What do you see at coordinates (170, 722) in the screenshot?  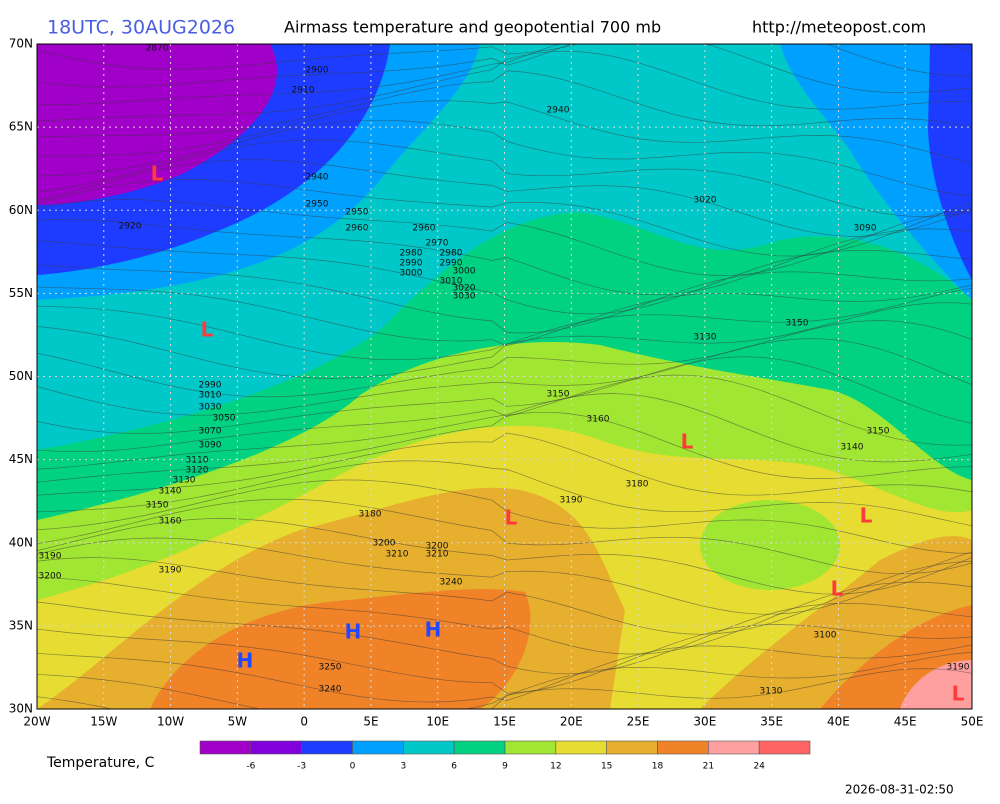 I see `lon-label: 10W` at bounding box center [170, 722].